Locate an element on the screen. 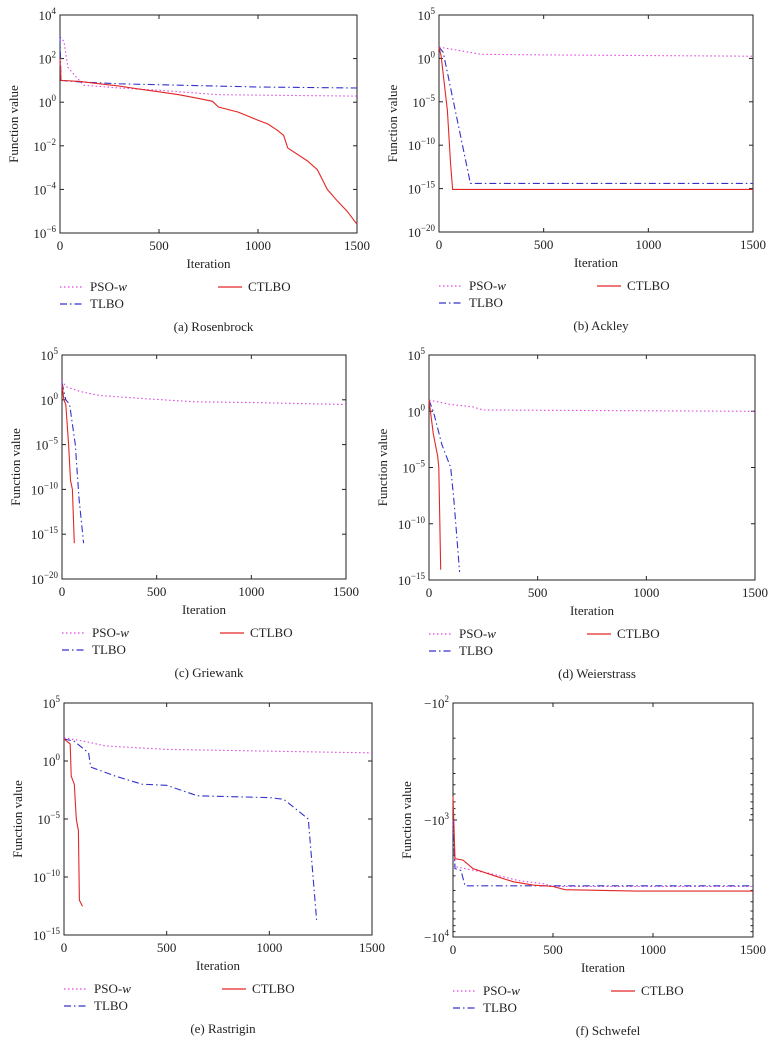 The height and width of the screenshot is (1048, 776). subplot-caption: (d) Weierstrass is located at coordinates (597, 673).